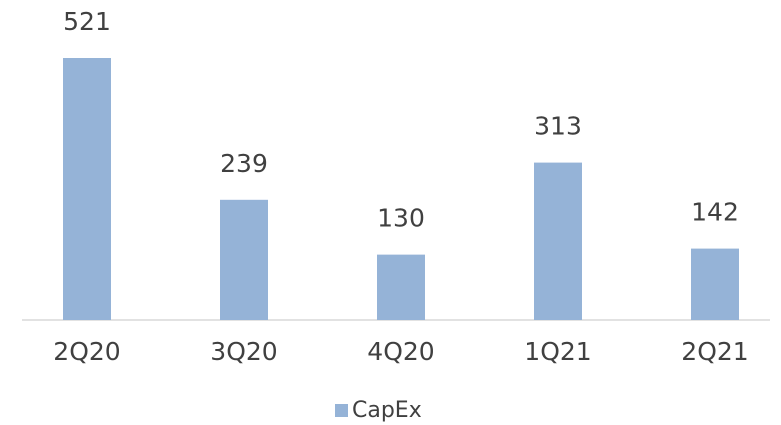  Describe the element at coordinates (558, 126) in the screenshot. I see `data-label: 313` at that location.